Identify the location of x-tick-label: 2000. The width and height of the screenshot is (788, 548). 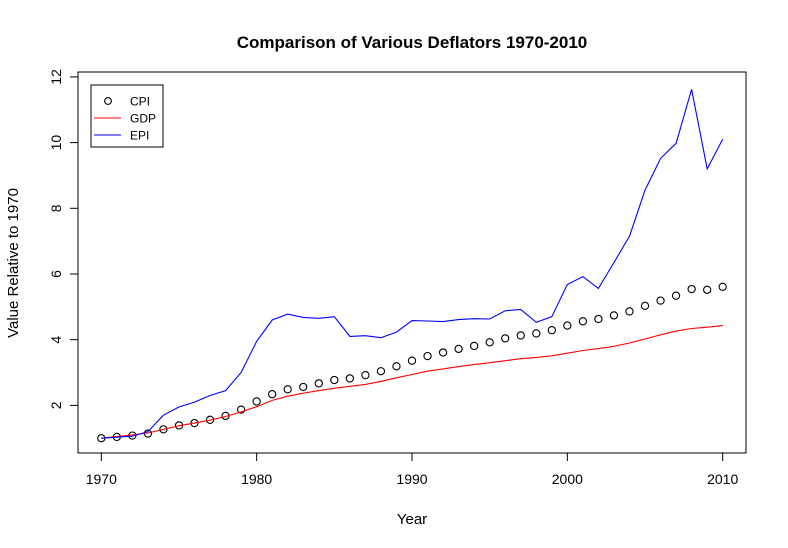
(567, 479).